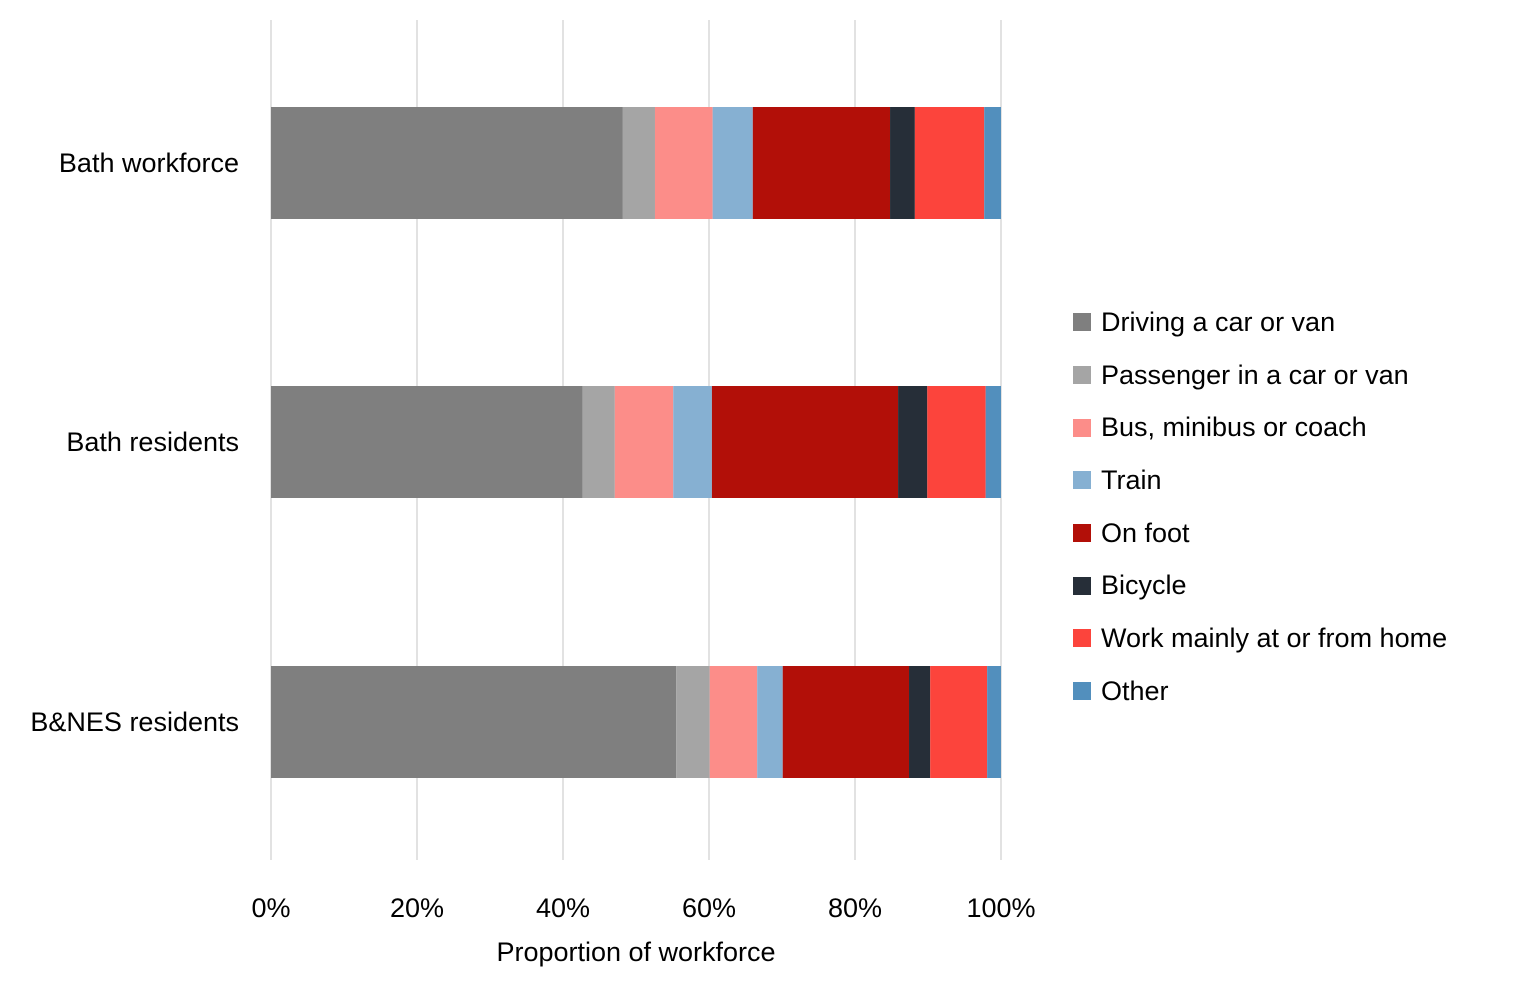 The image size is (1526, 997). I want to click on legend-item: Driving a car or van, so click(1260, 322).